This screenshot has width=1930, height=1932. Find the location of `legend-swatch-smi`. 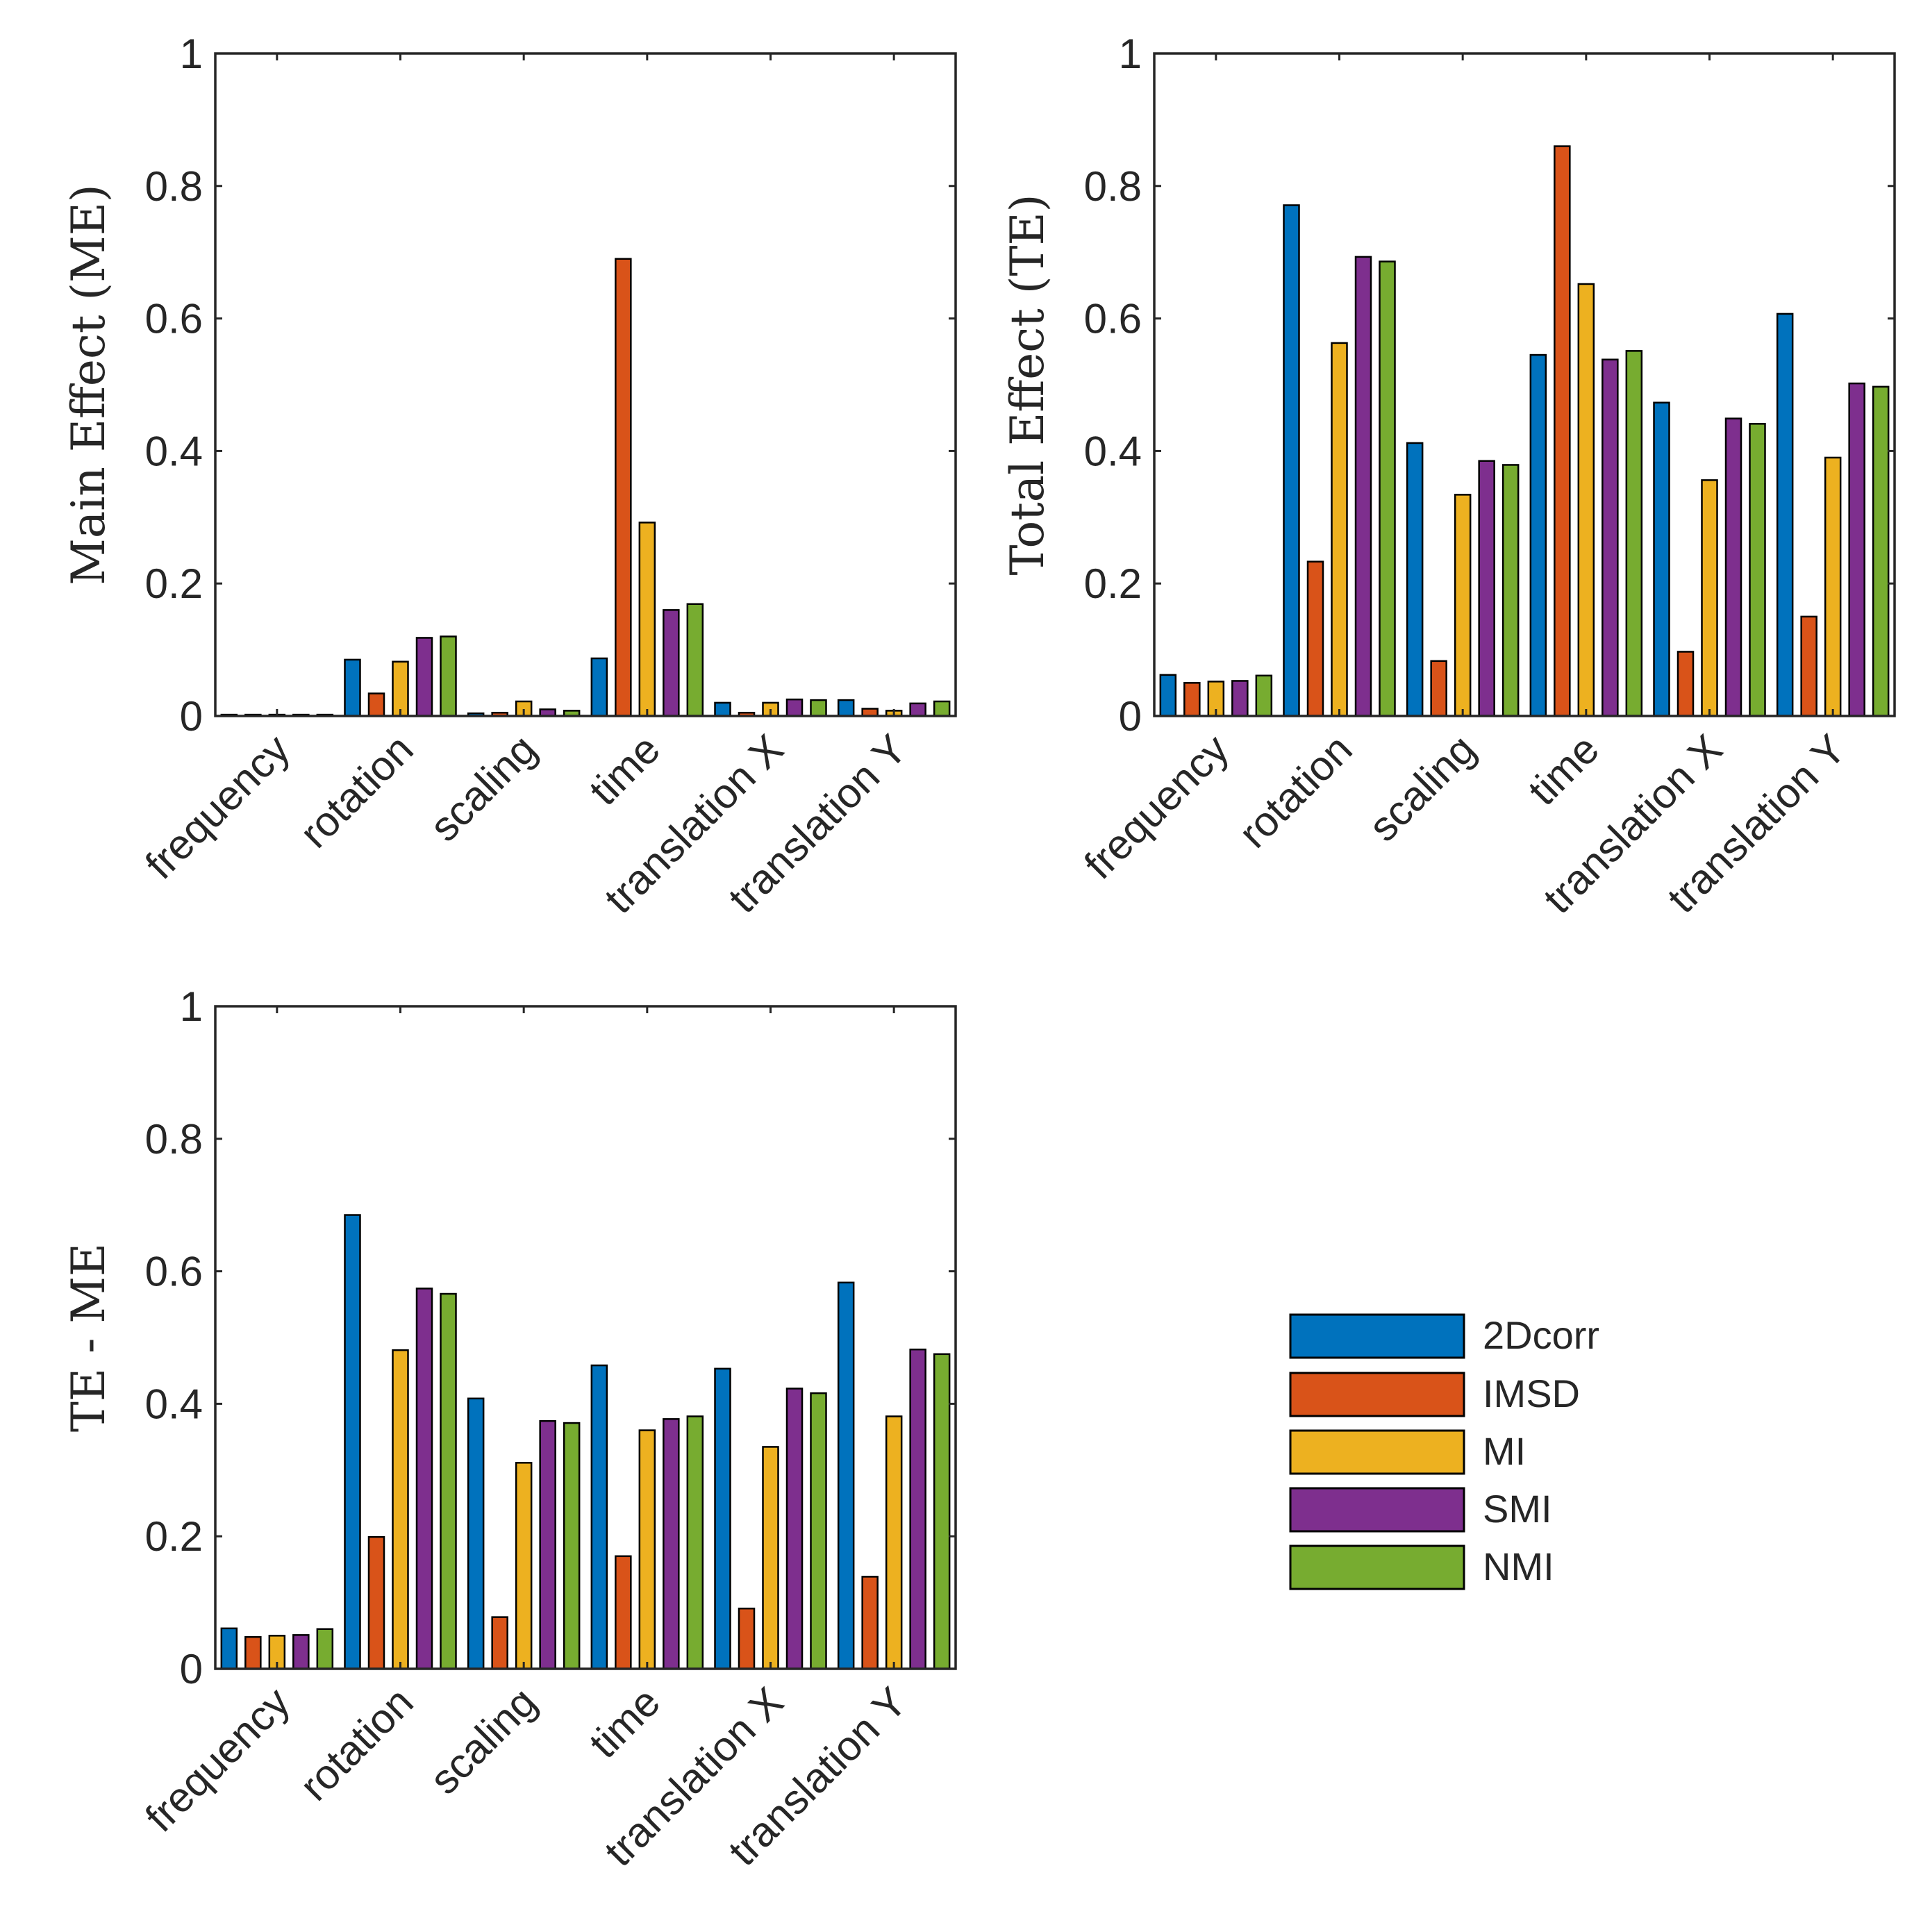

legend-swatch-smi is located at coordinates (1377, 1510).